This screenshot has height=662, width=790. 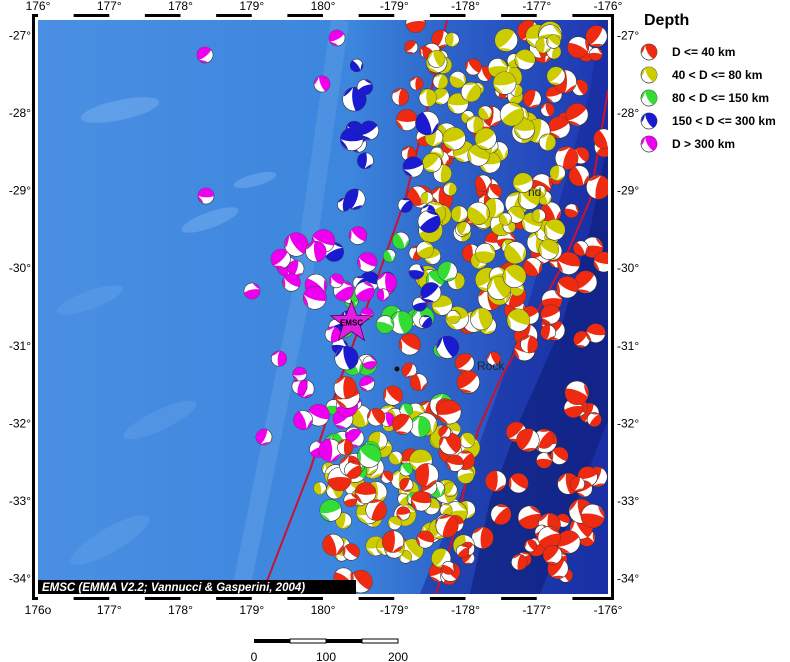 What do you see at coordinates (628, 113) in the screenshot?
I see `lat-tick-right: -28°` at bounding box center [628, 113].